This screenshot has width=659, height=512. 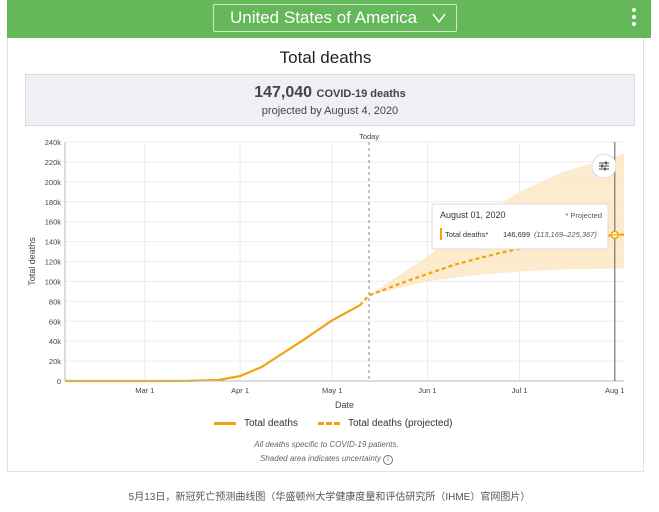 I want to click on tooltip-date: August 01, 2020, so click(x=473, y=215).